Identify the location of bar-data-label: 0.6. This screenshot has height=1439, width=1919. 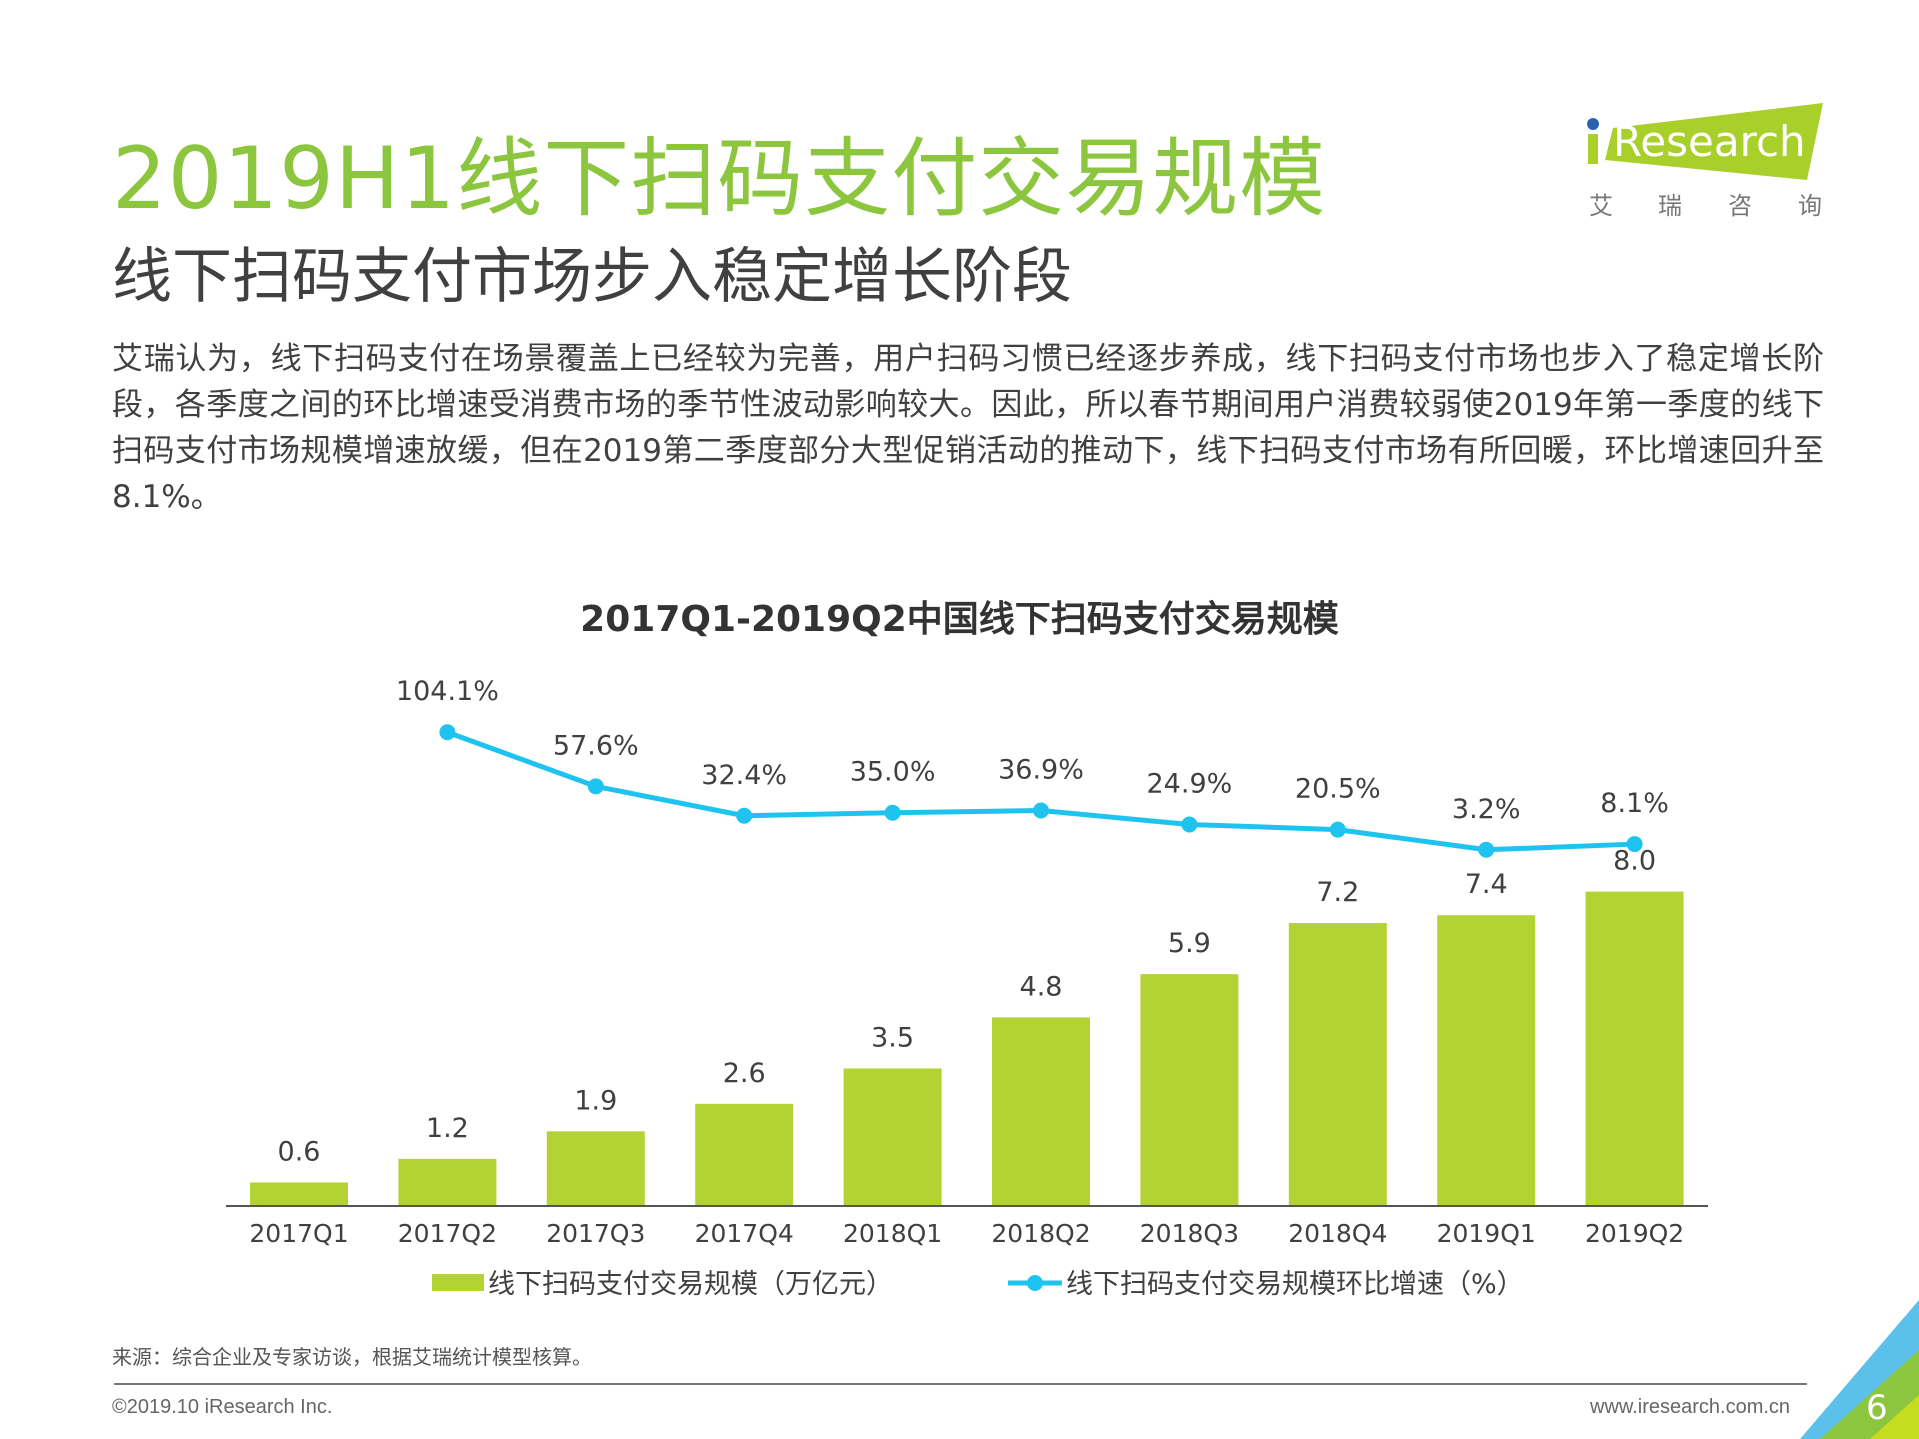
(299, 1151).